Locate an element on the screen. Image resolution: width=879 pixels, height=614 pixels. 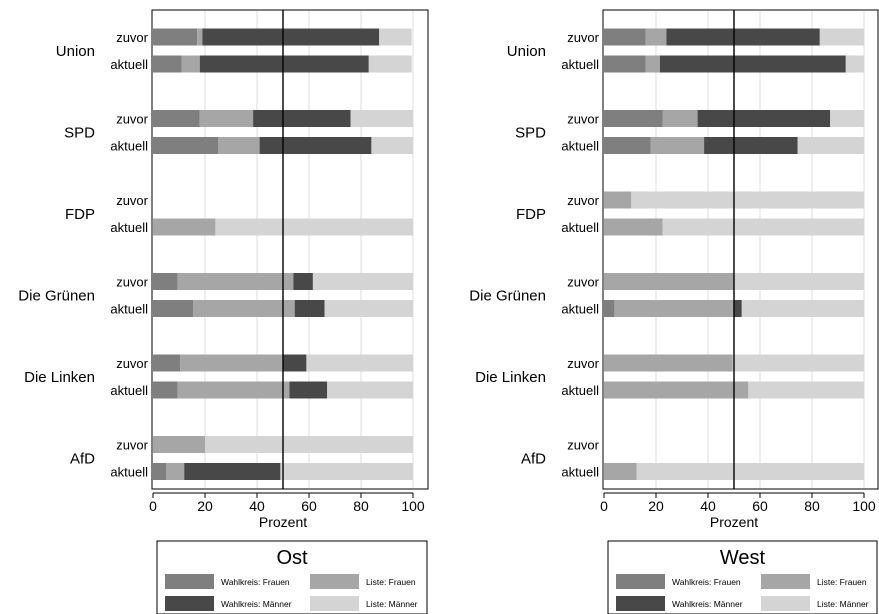
bar-spd-zuvor-wahlkreis_maenner is located at coordinates (302, 118).